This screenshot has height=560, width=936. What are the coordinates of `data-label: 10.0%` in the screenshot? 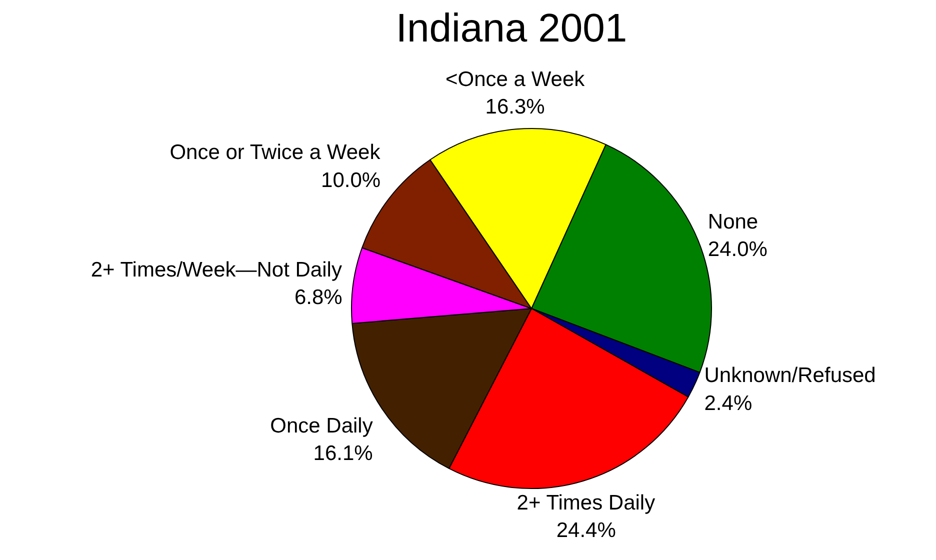 It's located at (351, 180).